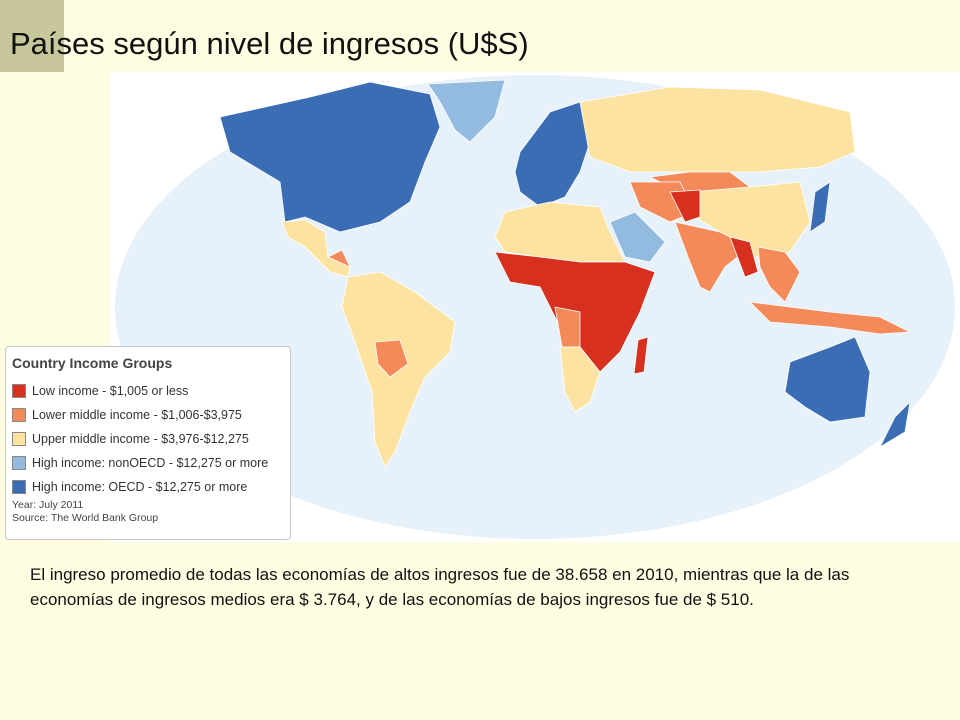 The image size is (960, 720). Describe the element at coordinates (391, 358) in the screenshot. I see `bolivia` at that location.